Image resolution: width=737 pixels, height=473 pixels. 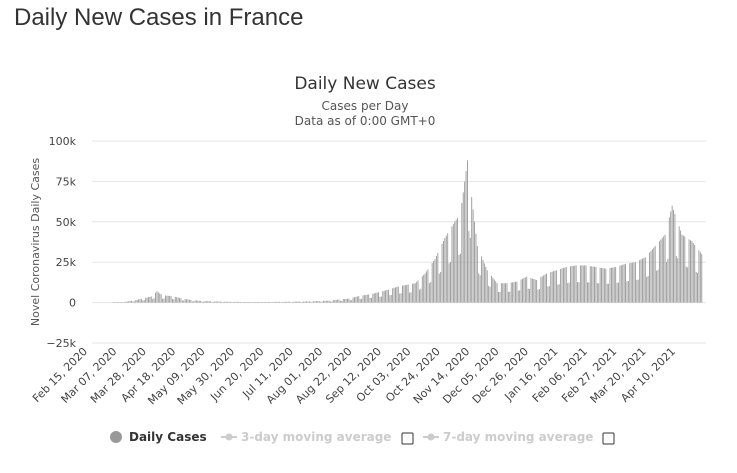 What do you see at coordinates (608, 438) in the screenshot?
I see `checkbox-7-day-average` at bounding box center [608, 438].